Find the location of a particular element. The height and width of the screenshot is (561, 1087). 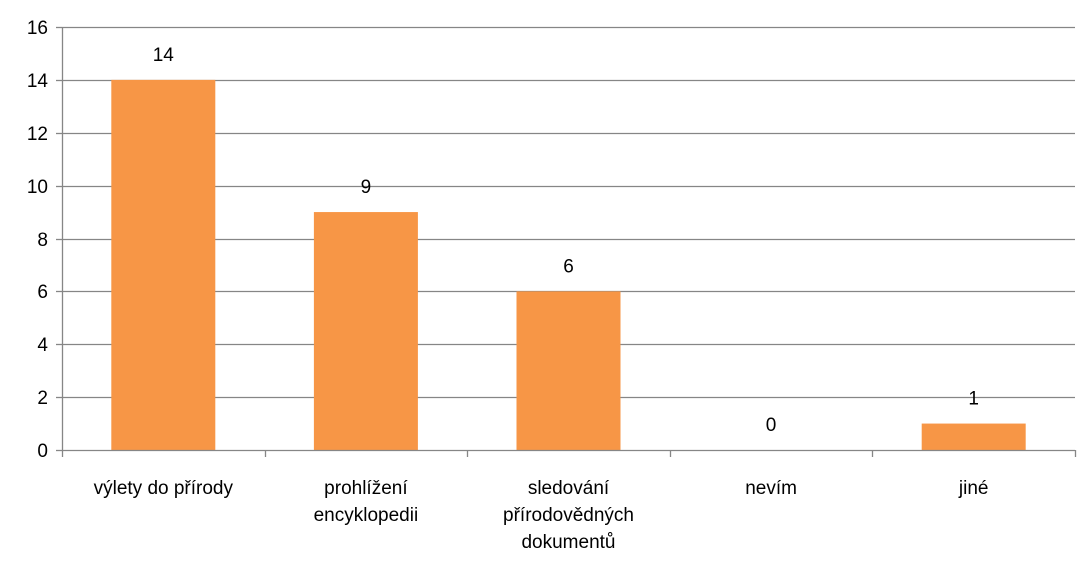

x-category-label-line: výlety do přírody is located at coordinates (164, 488).